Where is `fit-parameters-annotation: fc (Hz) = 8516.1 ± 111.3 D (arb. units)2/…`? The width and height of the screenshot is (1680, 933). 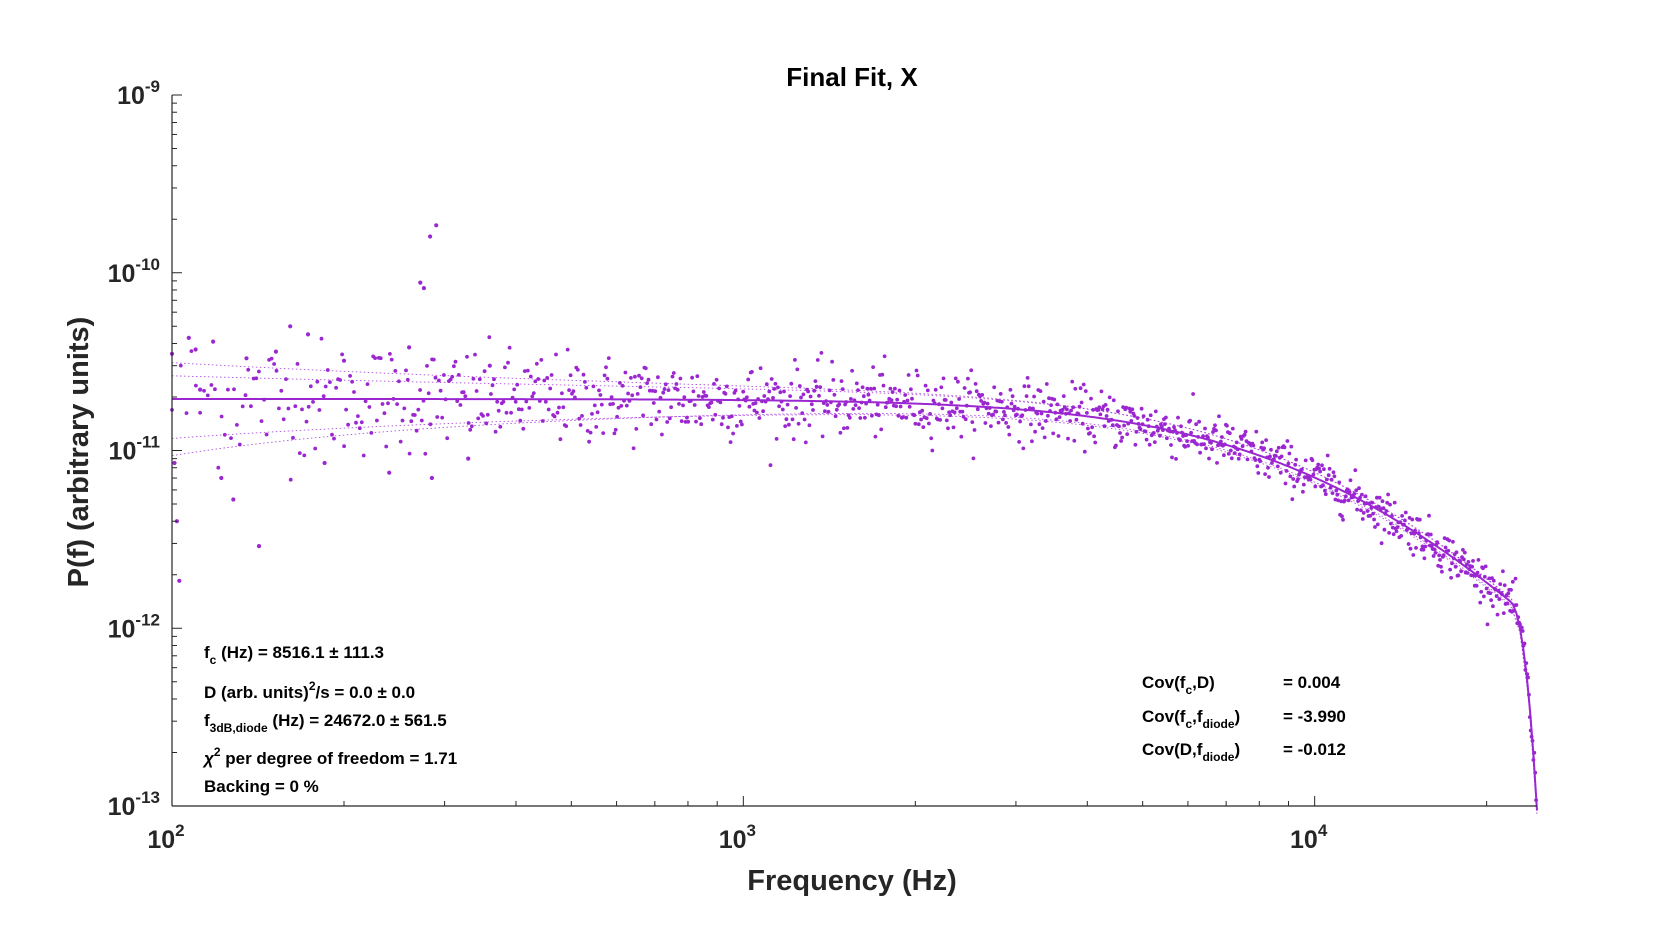 fit-parameters-annotation: fc (Hz) = 8516.1 ± 111.3 D (arb. units)2/… is located at coordinates (329, 719).